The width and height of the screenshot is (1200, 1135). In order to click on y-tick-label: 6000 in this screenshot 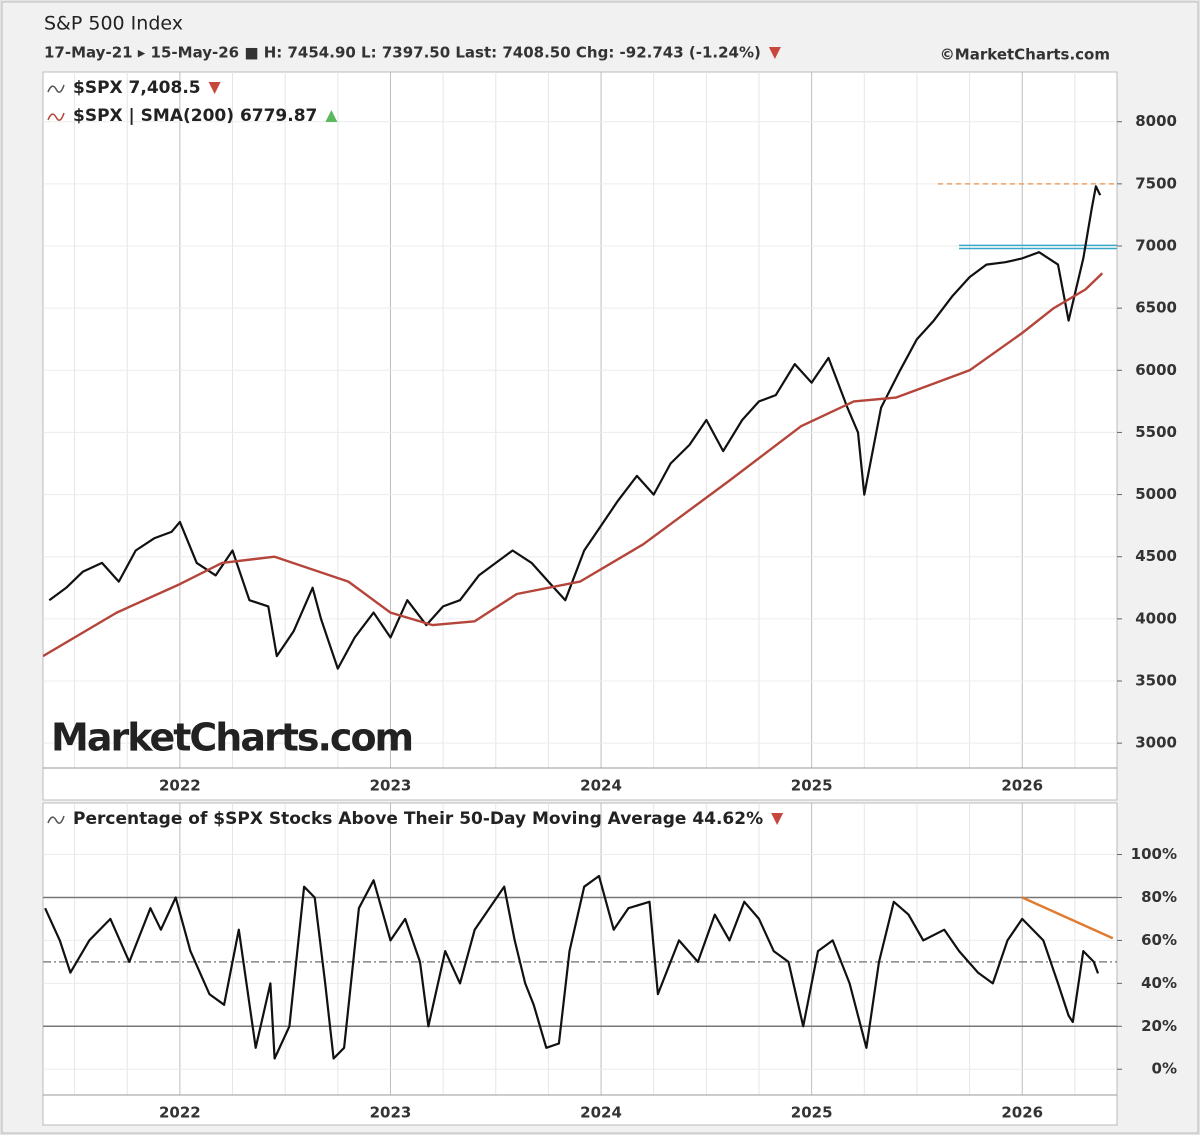, I will do `click(1156, 370)`.